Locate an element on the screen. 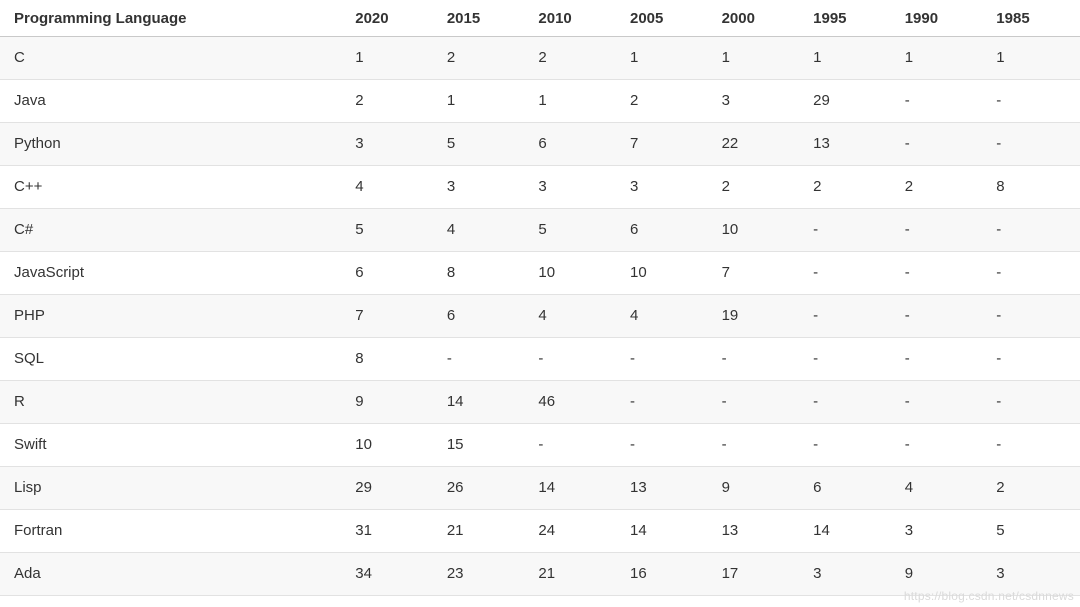 Image resolution: width=1080 pixels, height=607 pixels. rank-cell: 24 is located at coordinates (576, 531).